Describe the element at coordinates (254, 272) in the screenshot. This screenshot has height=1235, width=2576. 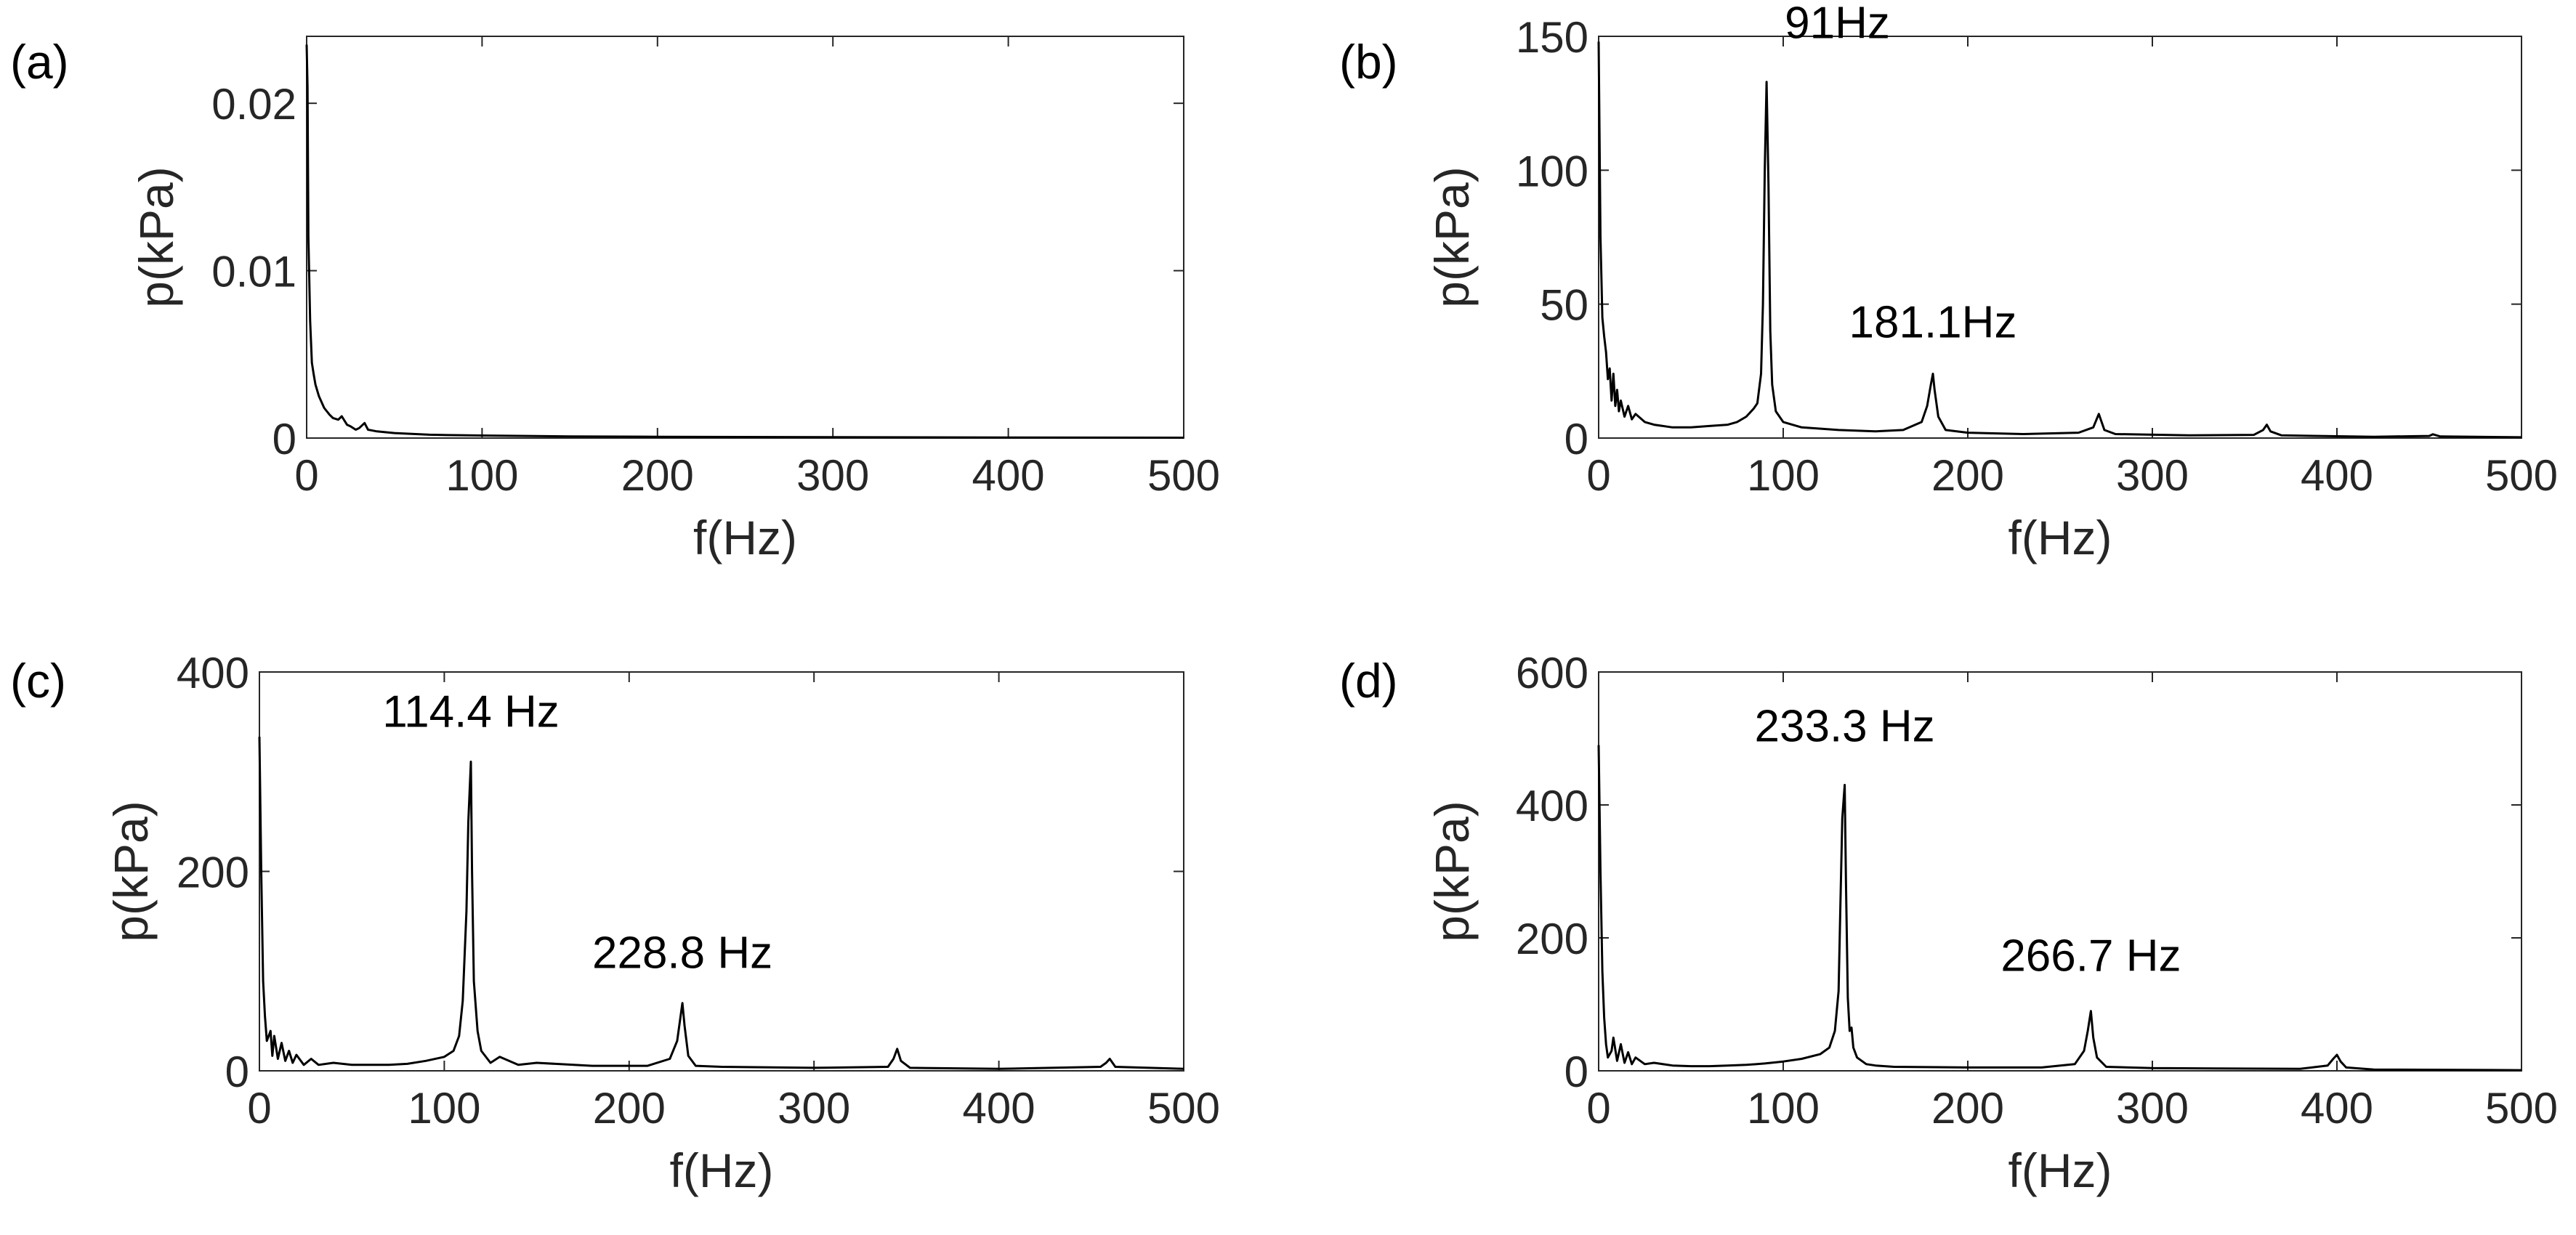
I see `y-tick-label: 0.01` at that location.